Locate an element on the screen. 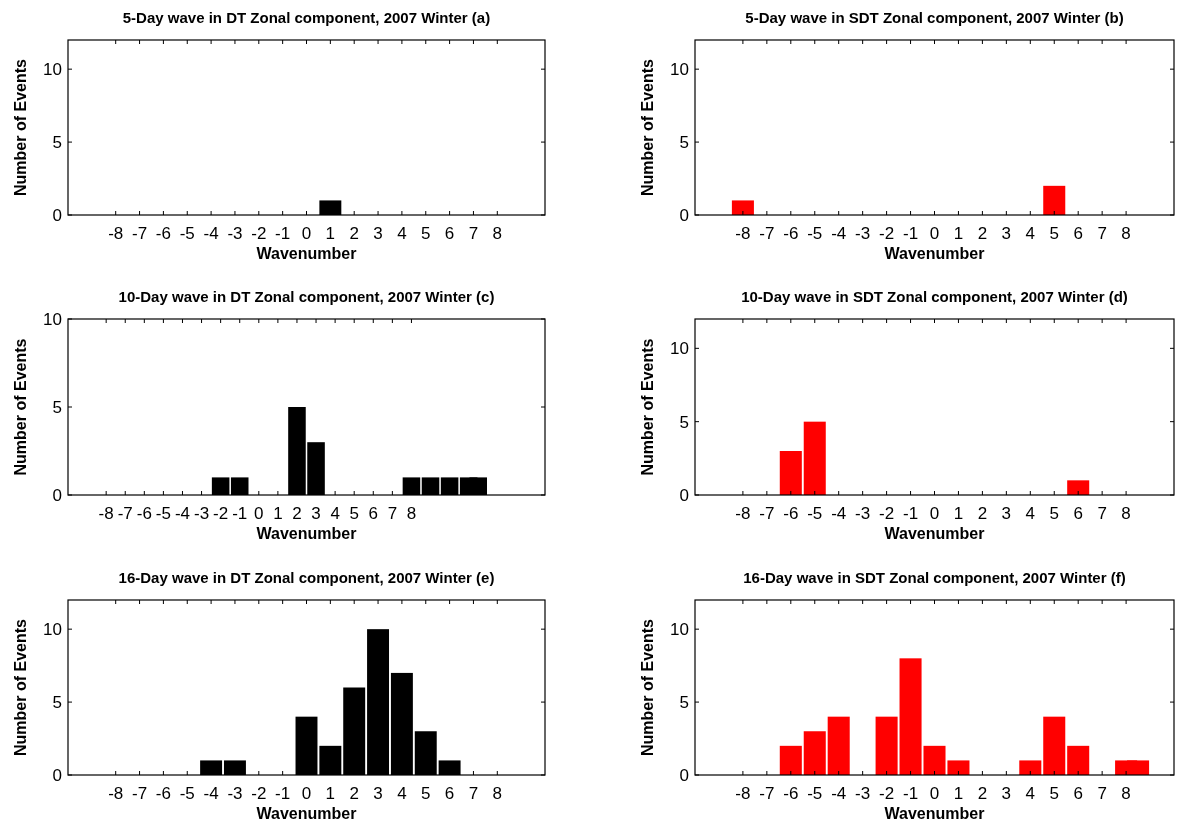  chart-title: 16-Day wave in DT Zonal component, 2007 Winter (e) is located at coordinates (306, 577).